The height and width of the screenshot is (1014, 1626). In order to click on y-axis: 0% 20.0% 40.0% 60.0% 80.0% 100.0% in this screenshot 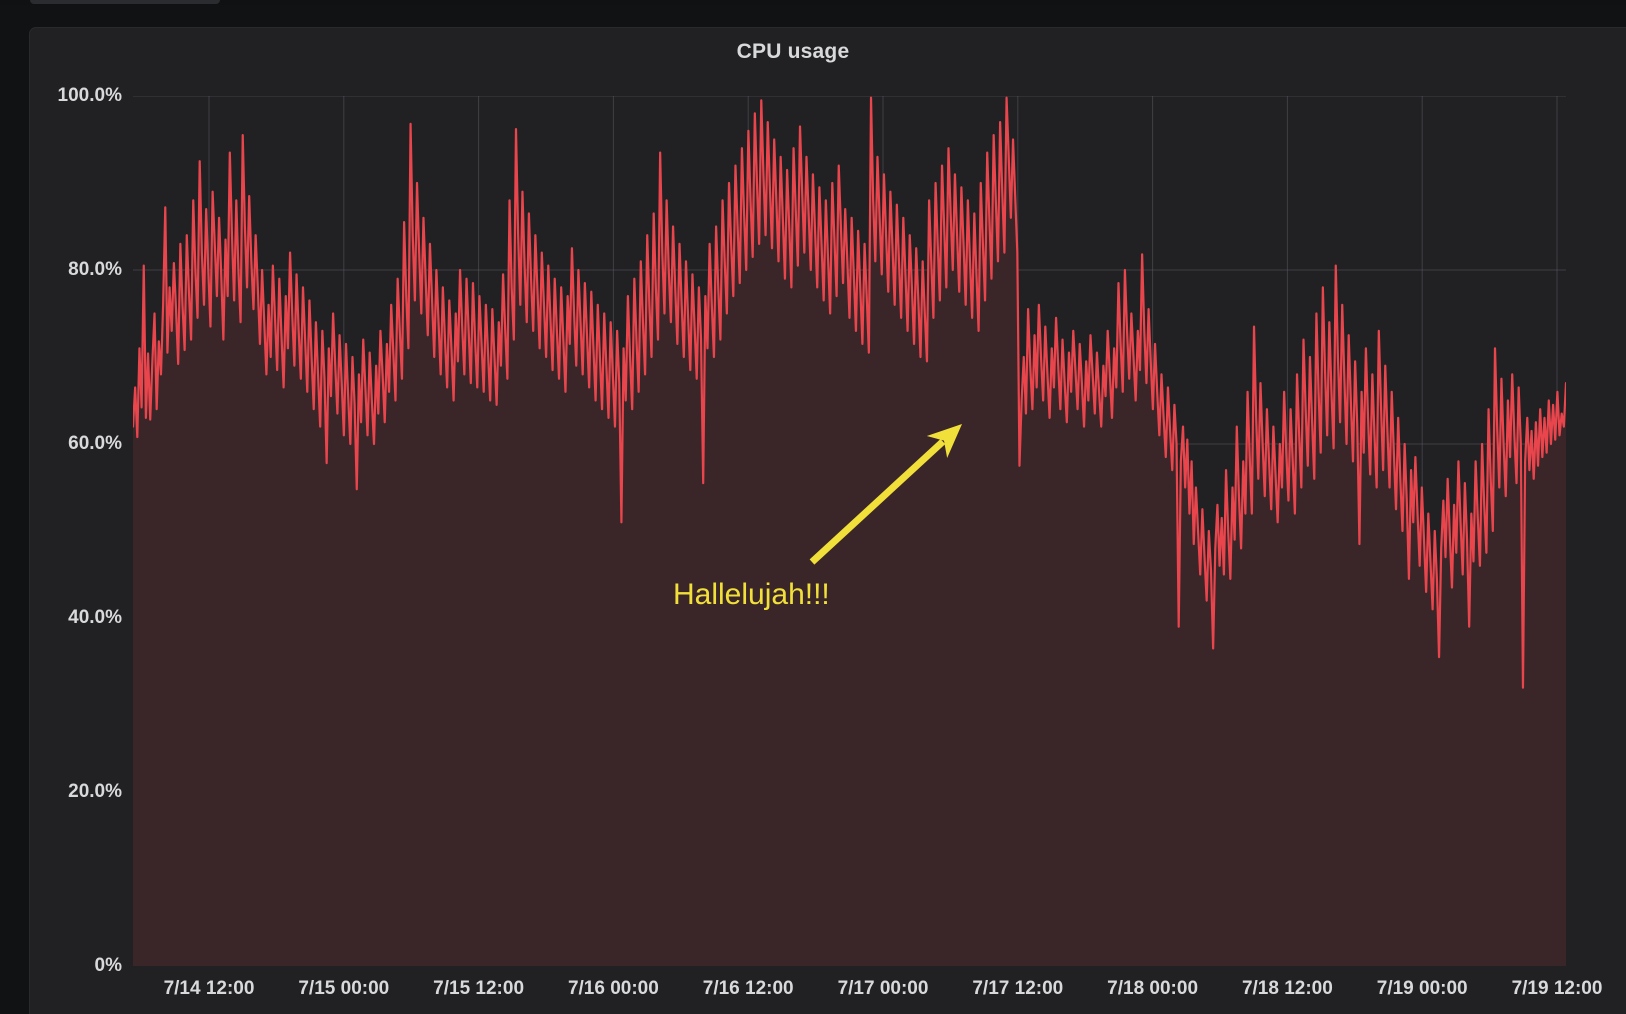, I will do `click(61, 507)`.